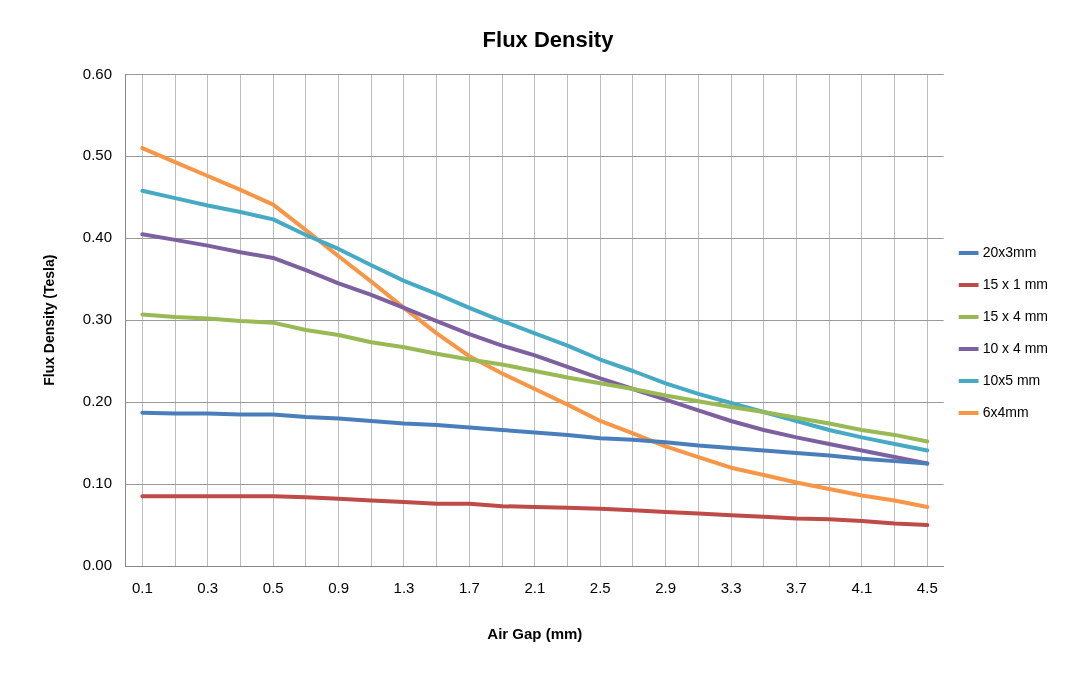  What do you see at coordinates (1015, 283) in the screenshot?
I see `legend-label: 15 x 1 mm` at bounding box center [1015, 283].